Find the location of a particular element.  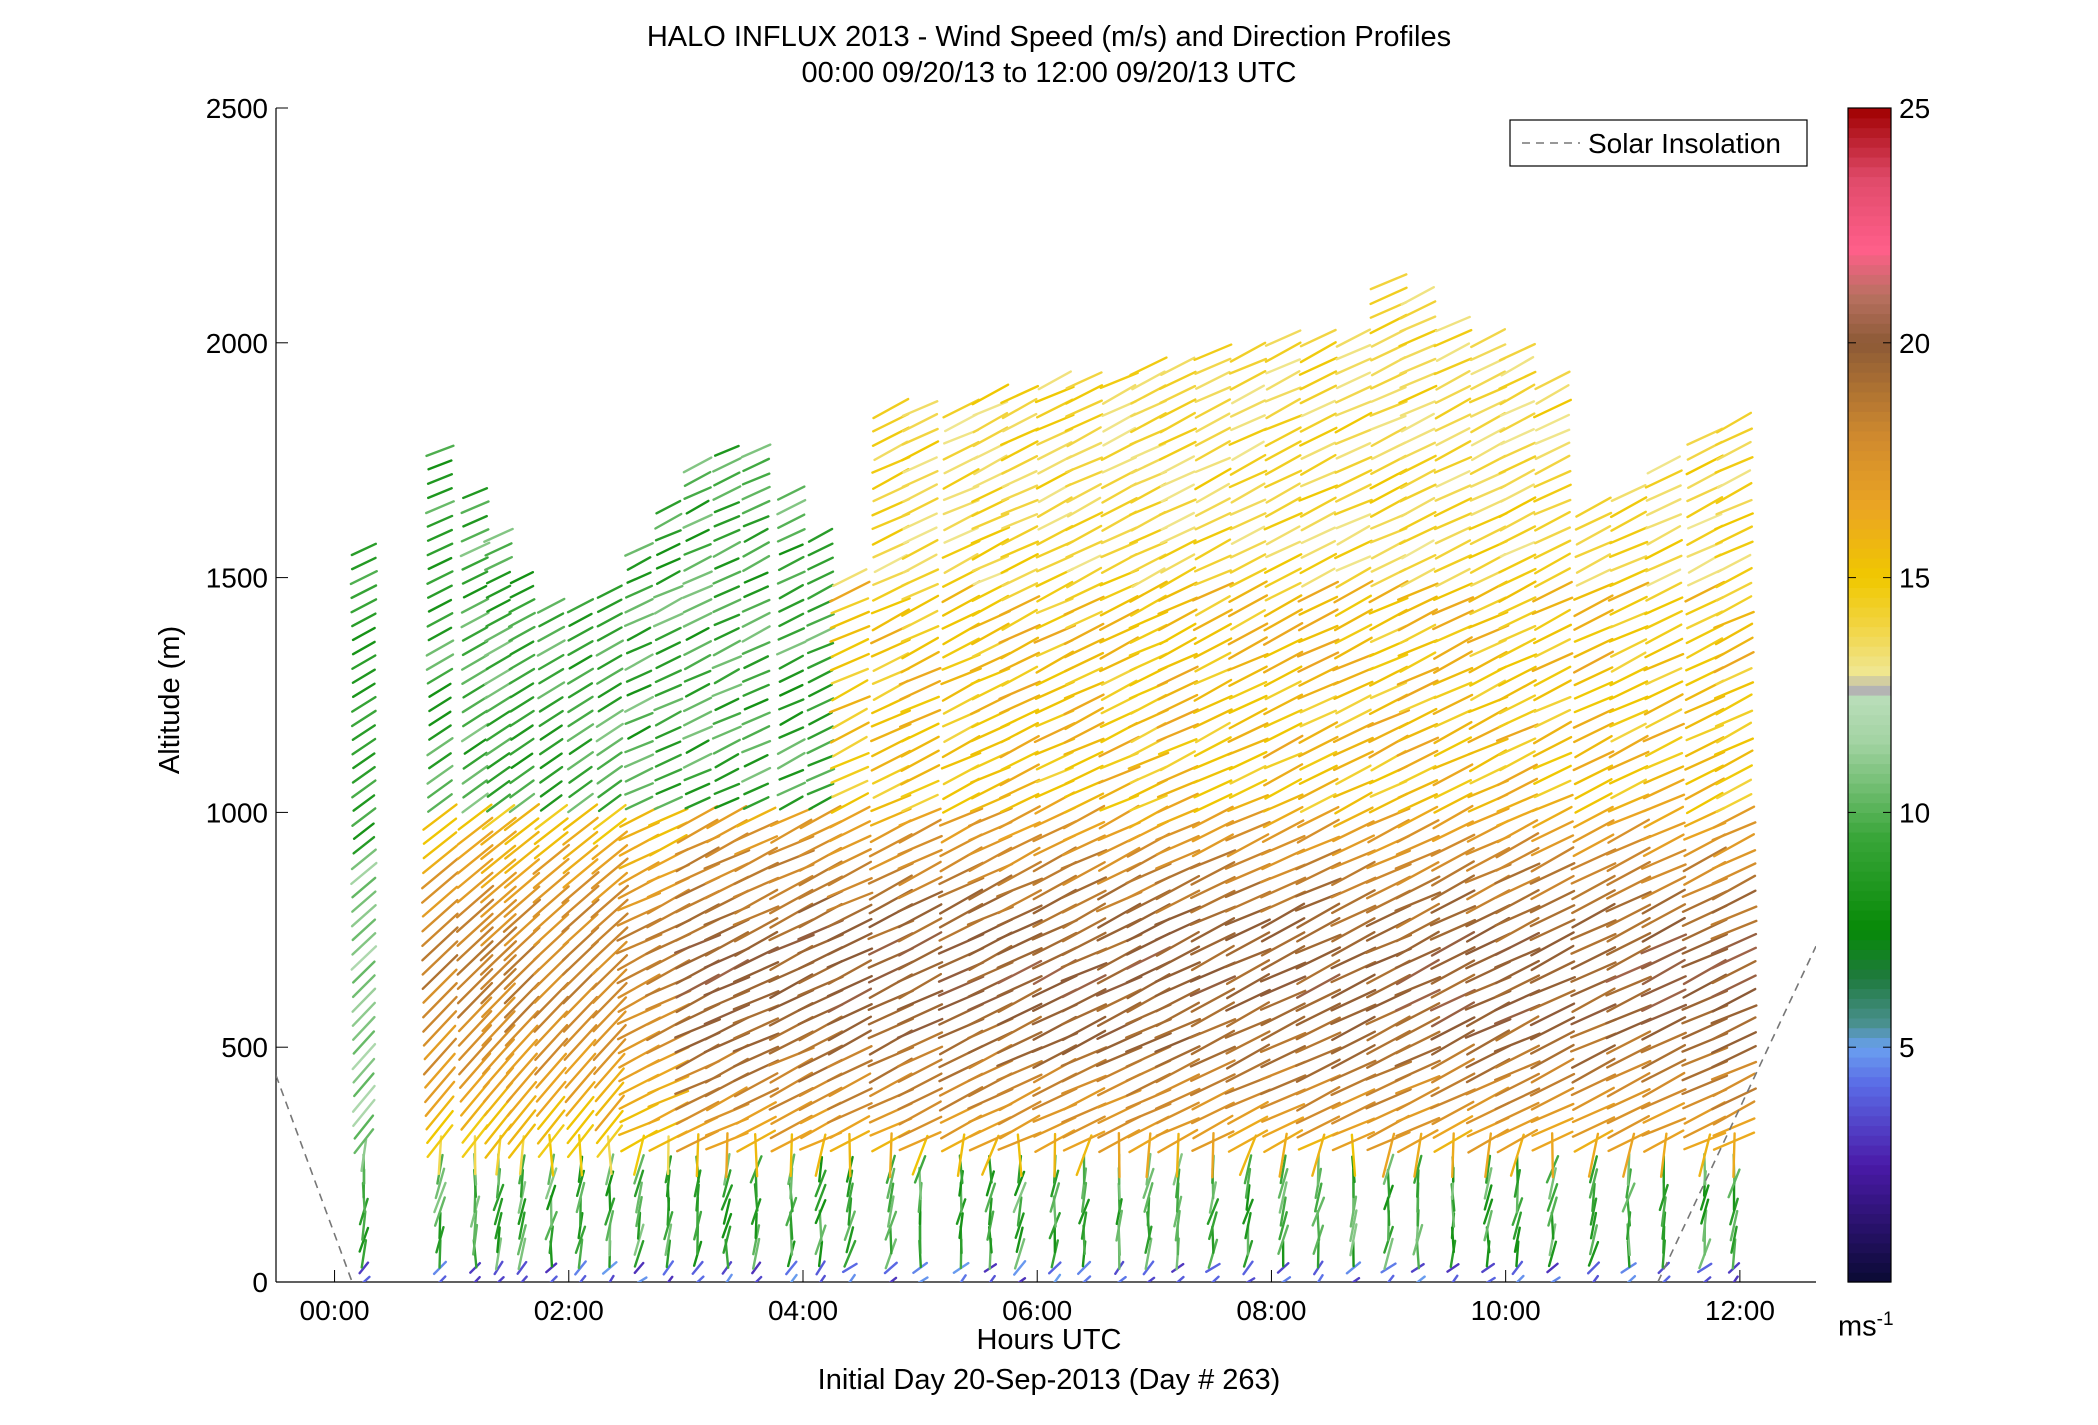

y-tick-label: 0 is located at coordinates (260, 1282).